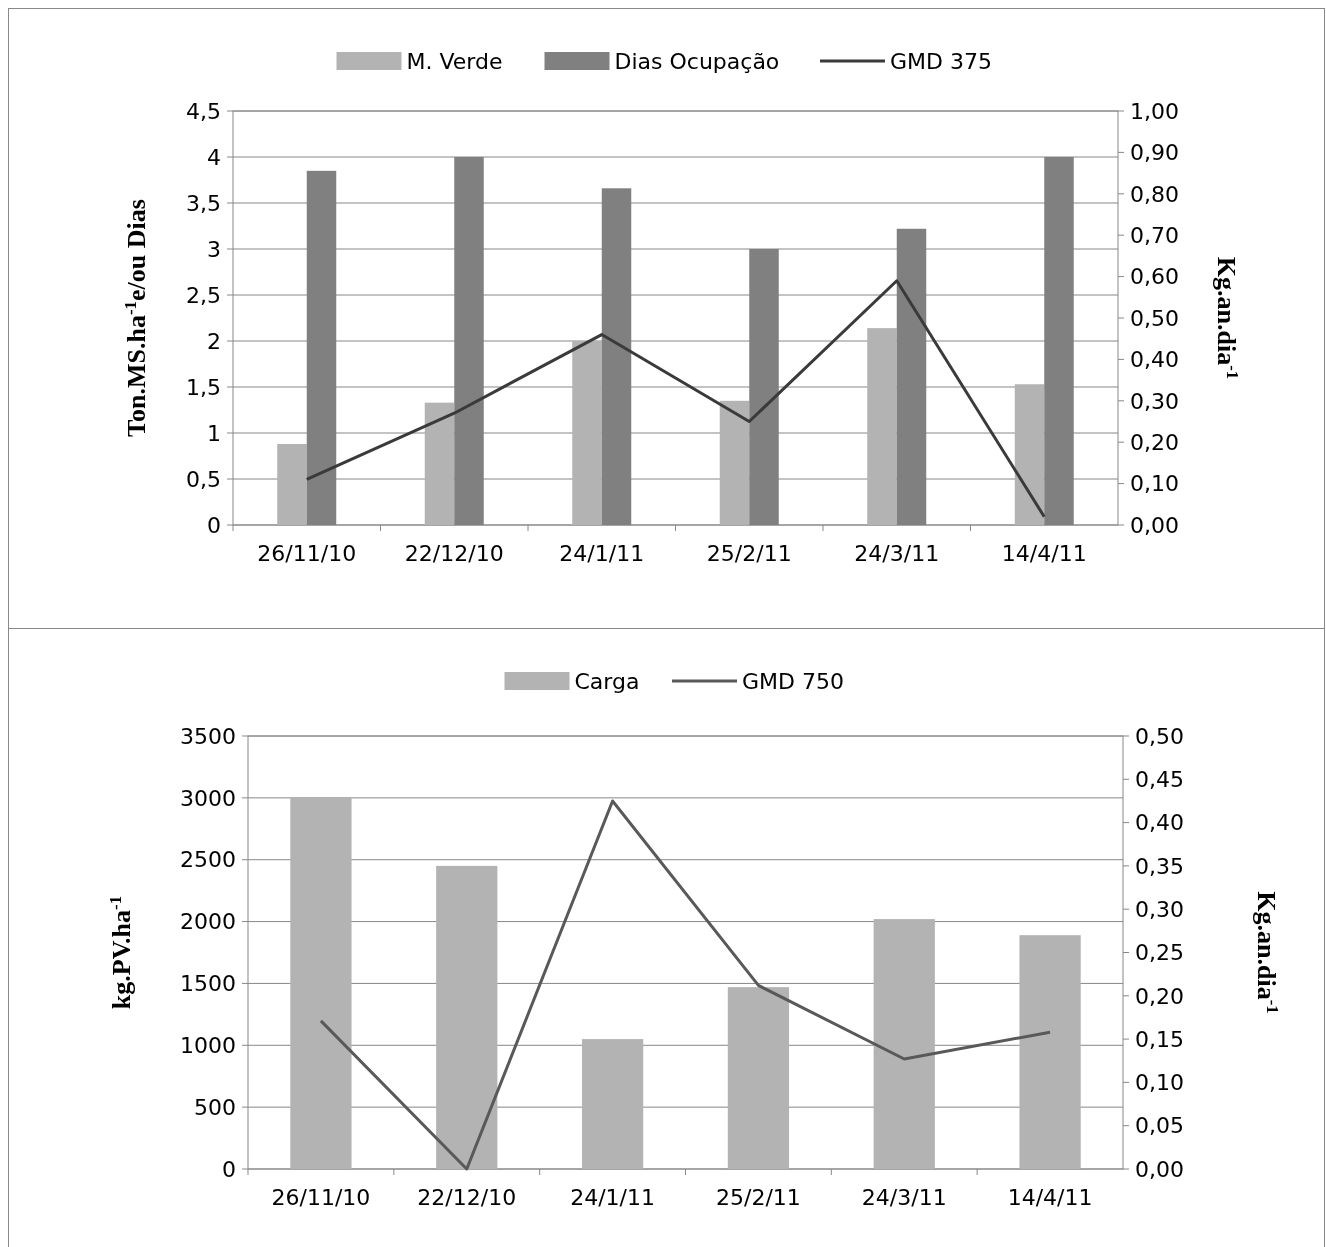 The width and height of the screenshot is (1326, 1247). I want to click on y-tick-label: 3,5, so click(203, 203).